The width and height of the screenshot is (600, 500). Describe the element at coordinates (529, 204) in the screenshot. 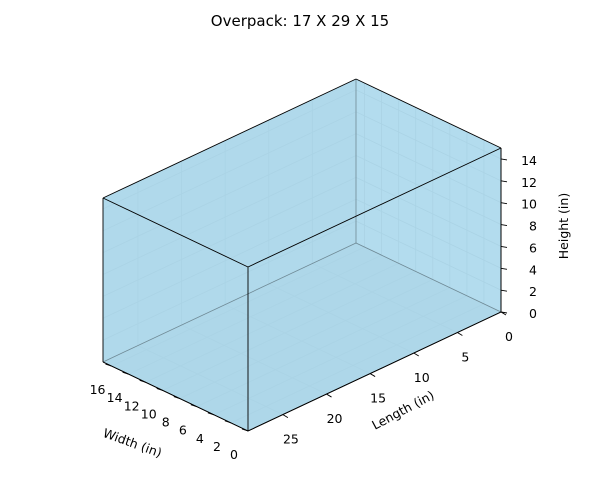

I see `height-tick-label: 10` at that location.